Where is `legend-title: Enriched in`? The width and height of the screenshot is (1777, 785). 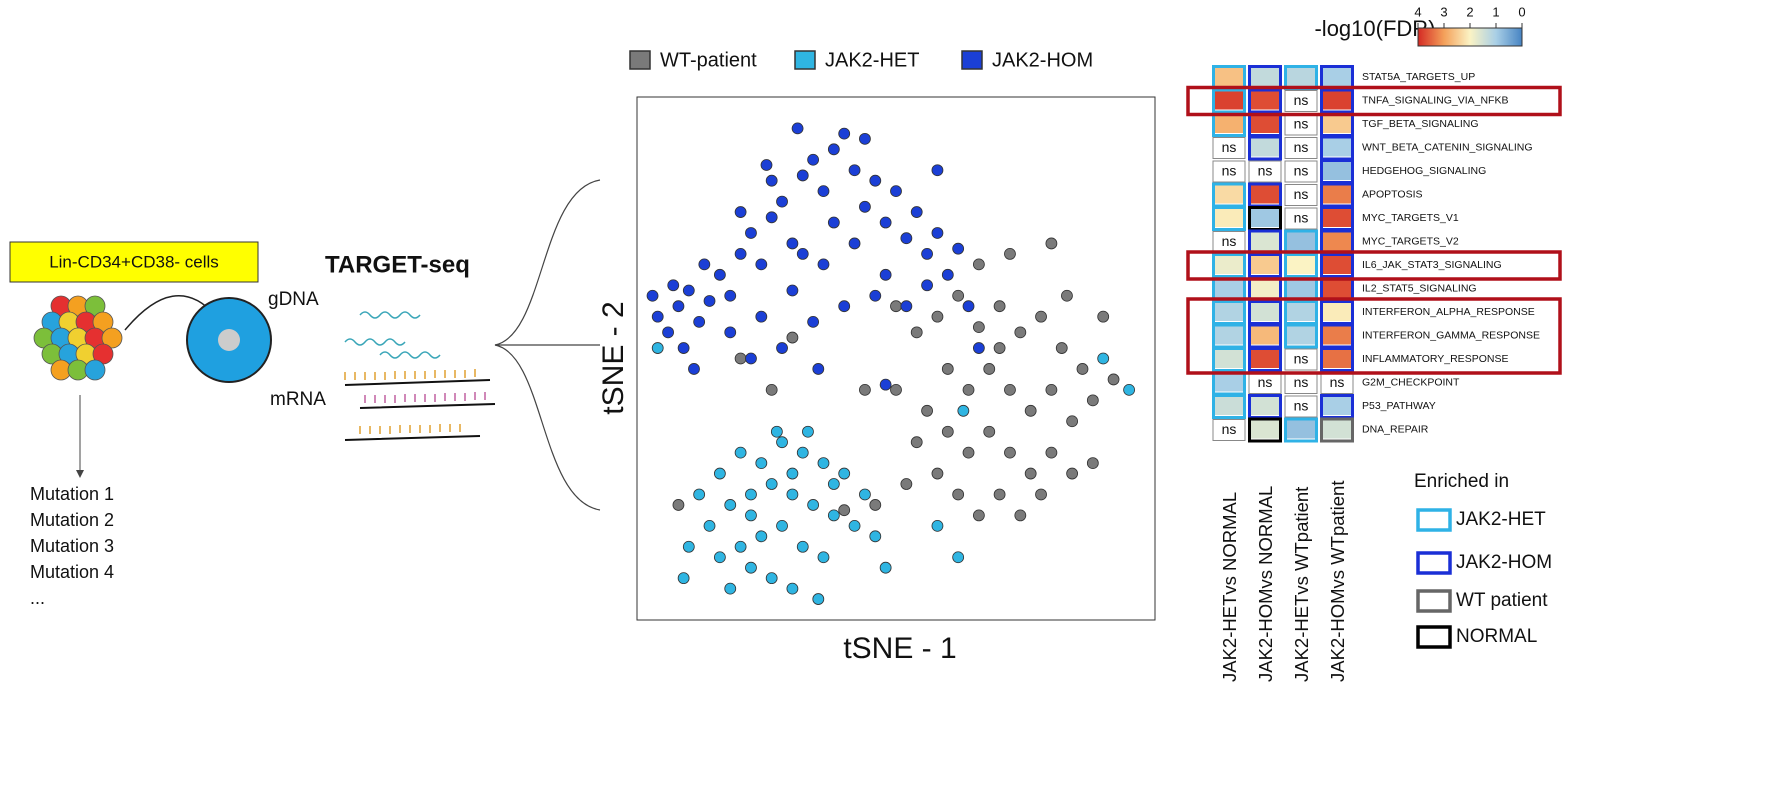 legend-title: Enriched in is located at coordinates (1461, 481).